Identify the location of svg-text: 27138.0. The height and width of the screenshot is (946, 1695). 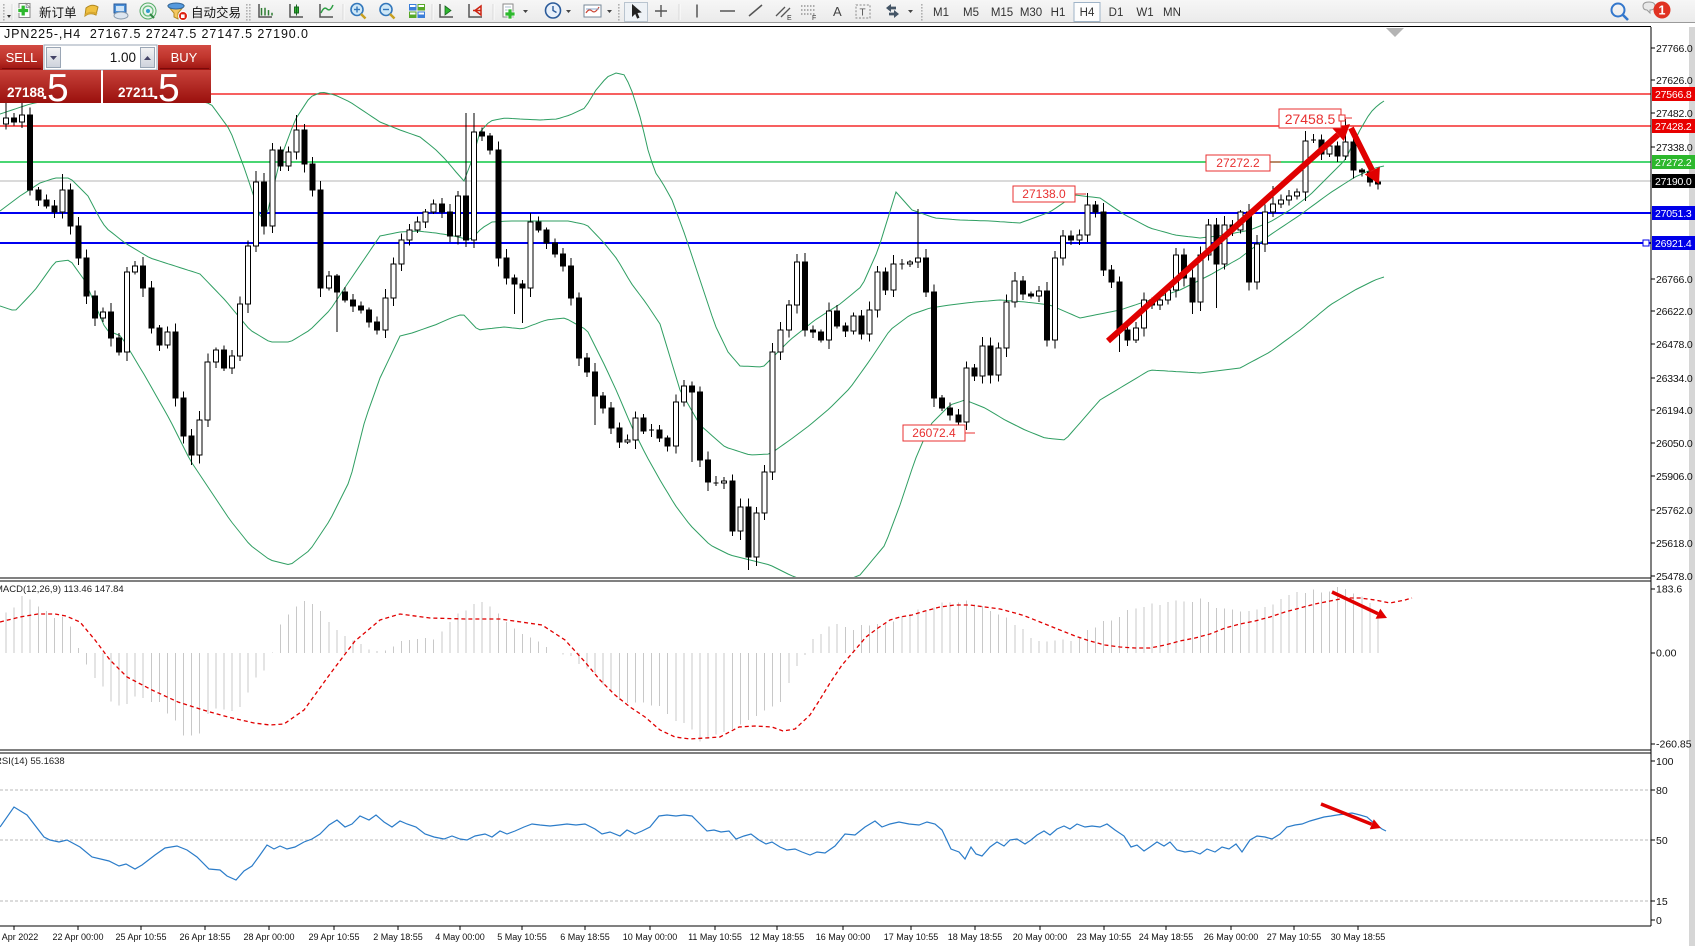
(1044, 194).